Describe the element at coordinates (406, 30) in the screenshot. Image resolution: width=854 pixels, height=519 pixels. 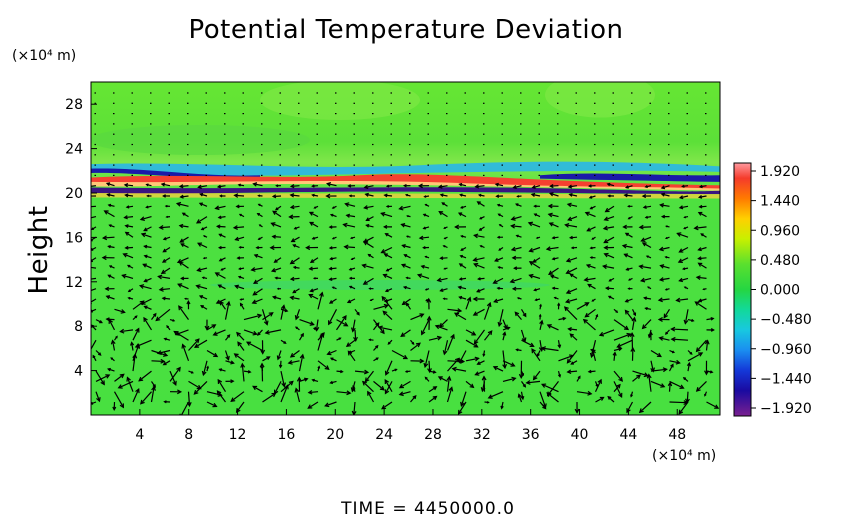
I see `chart-title: Potential Temperature Deviation` at that location.